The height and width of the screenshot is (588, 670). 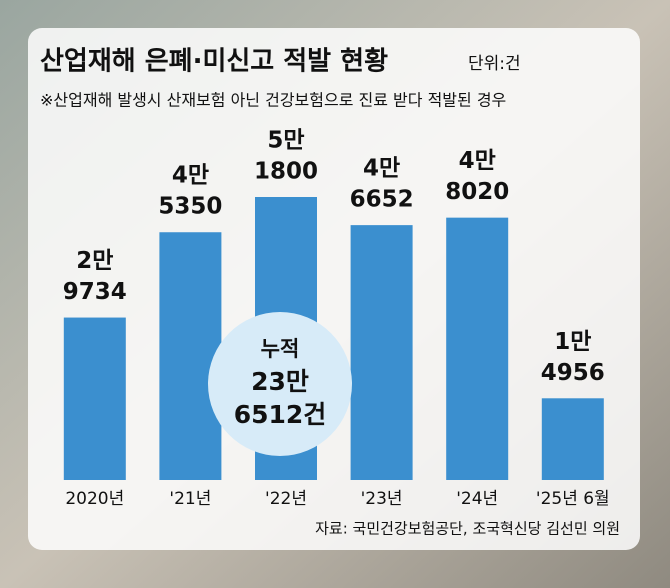 I want to click on value-label: 1만, so click(x=572, y=342).